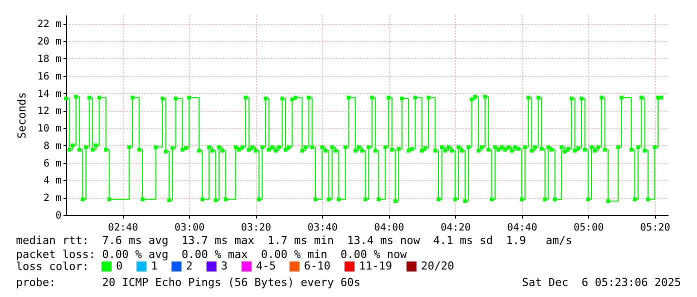  What do you see at coordinates (123, 228) in the screenshot?
I see `x-tick-label: 02:40` at bounding box center [123, 228].